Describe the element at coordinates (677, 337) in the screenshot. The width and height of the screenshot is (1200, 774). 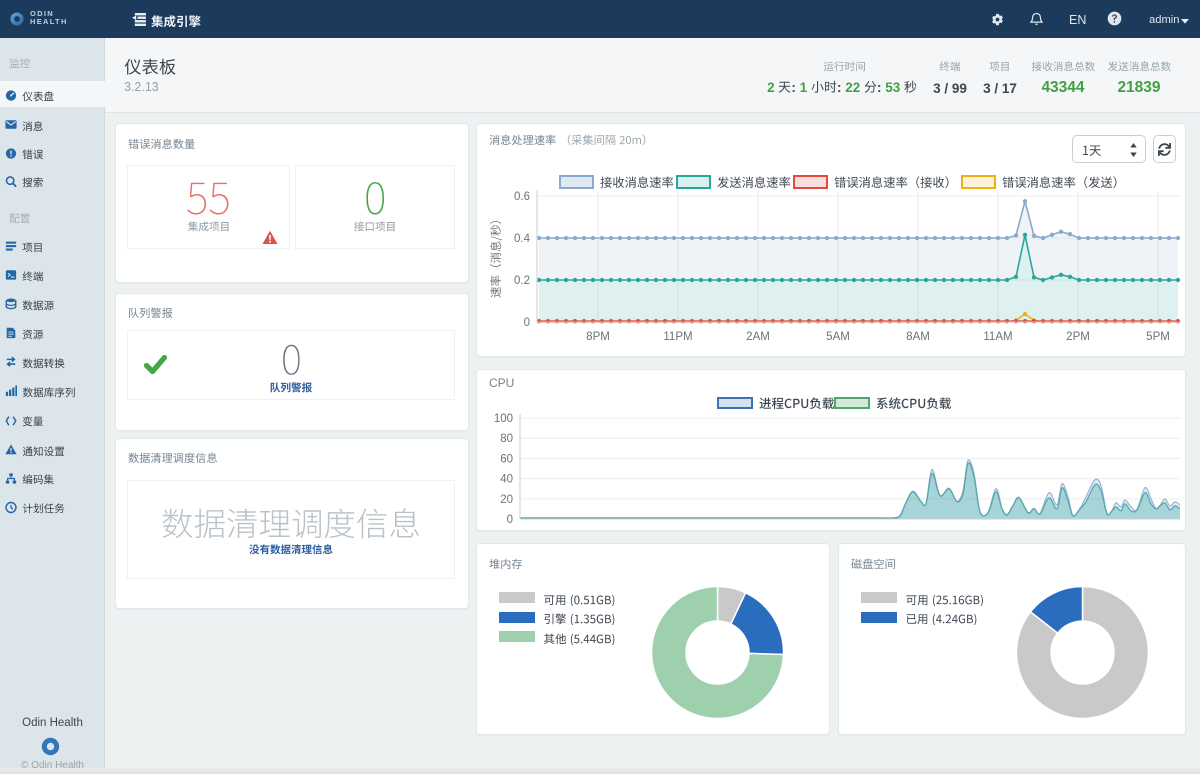
I see `svg-text: 11PM` at that location.